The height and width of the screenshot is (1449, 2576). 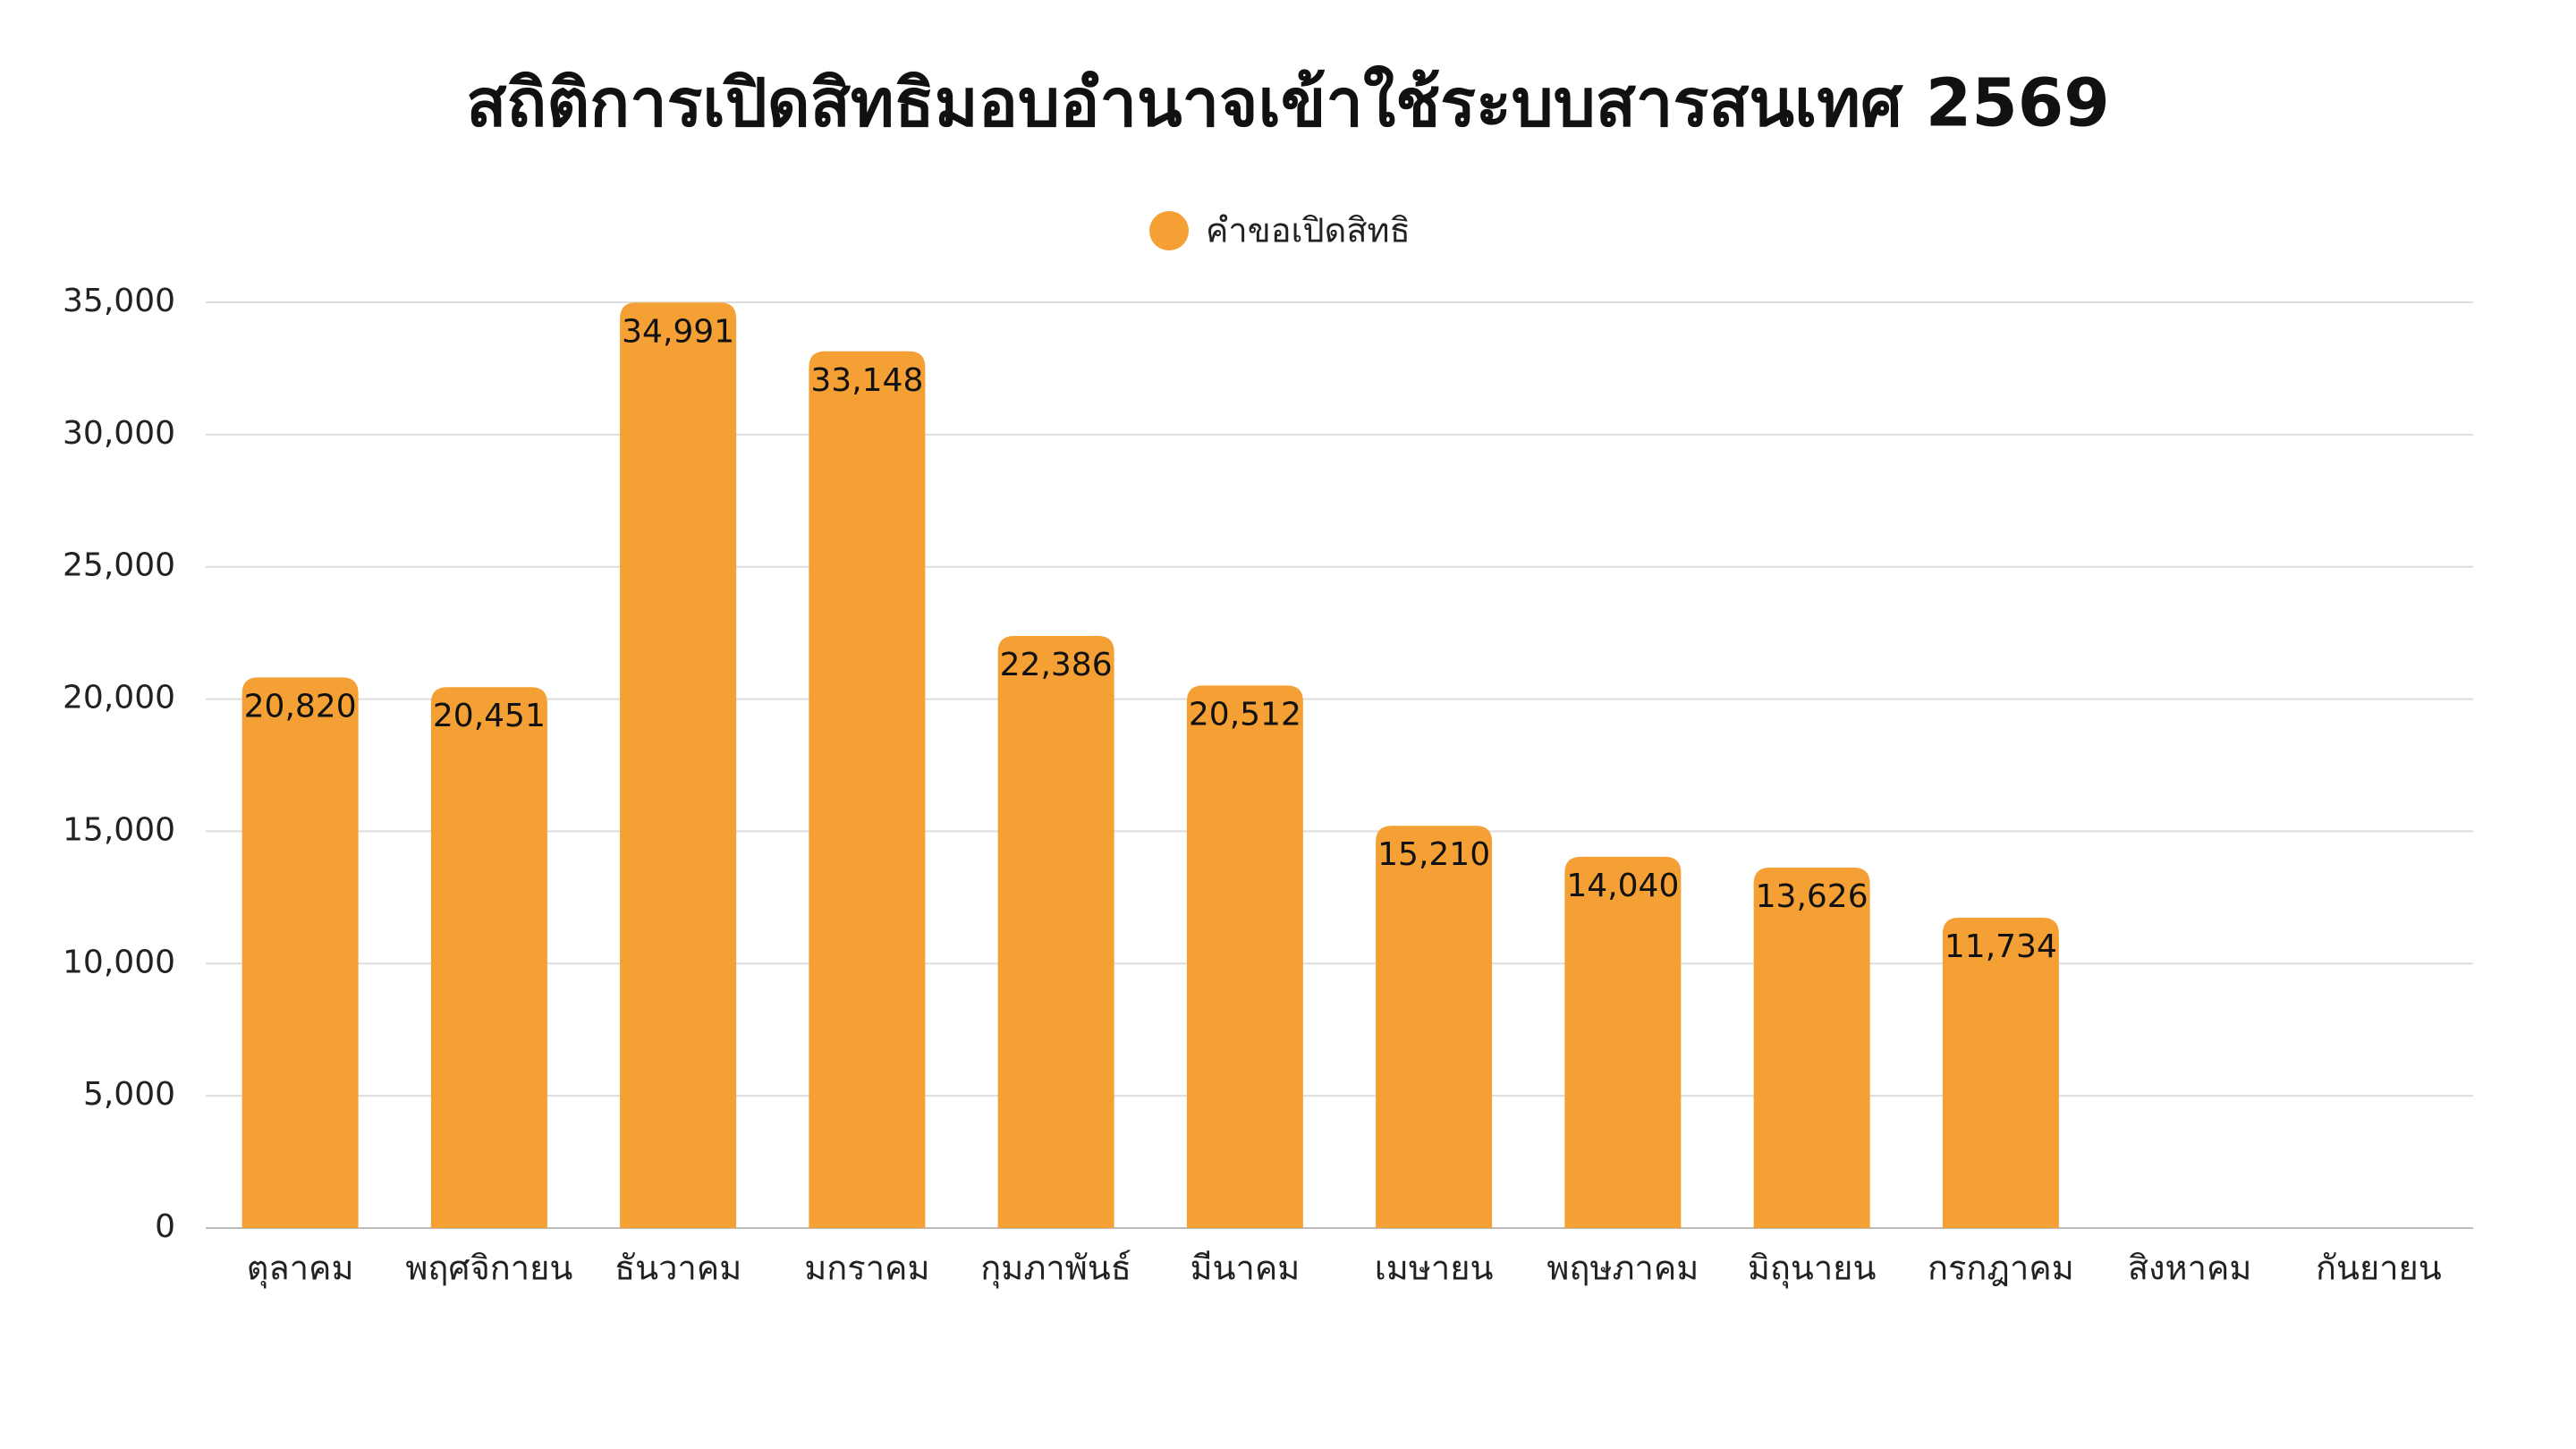 I want to click on x-tick-label: พฤษภาคม, so click(x=1622, y=1268).